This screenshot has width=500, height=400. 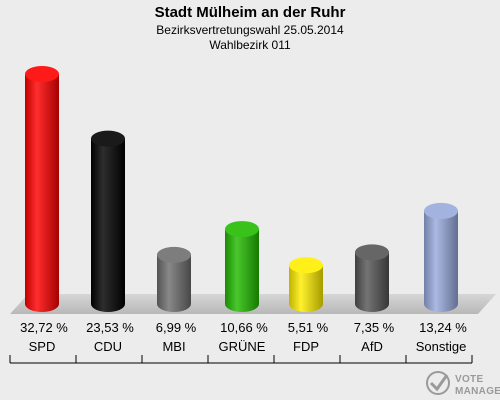 I want to click on value-label: 23,53 %, so click(x=110, y=327).